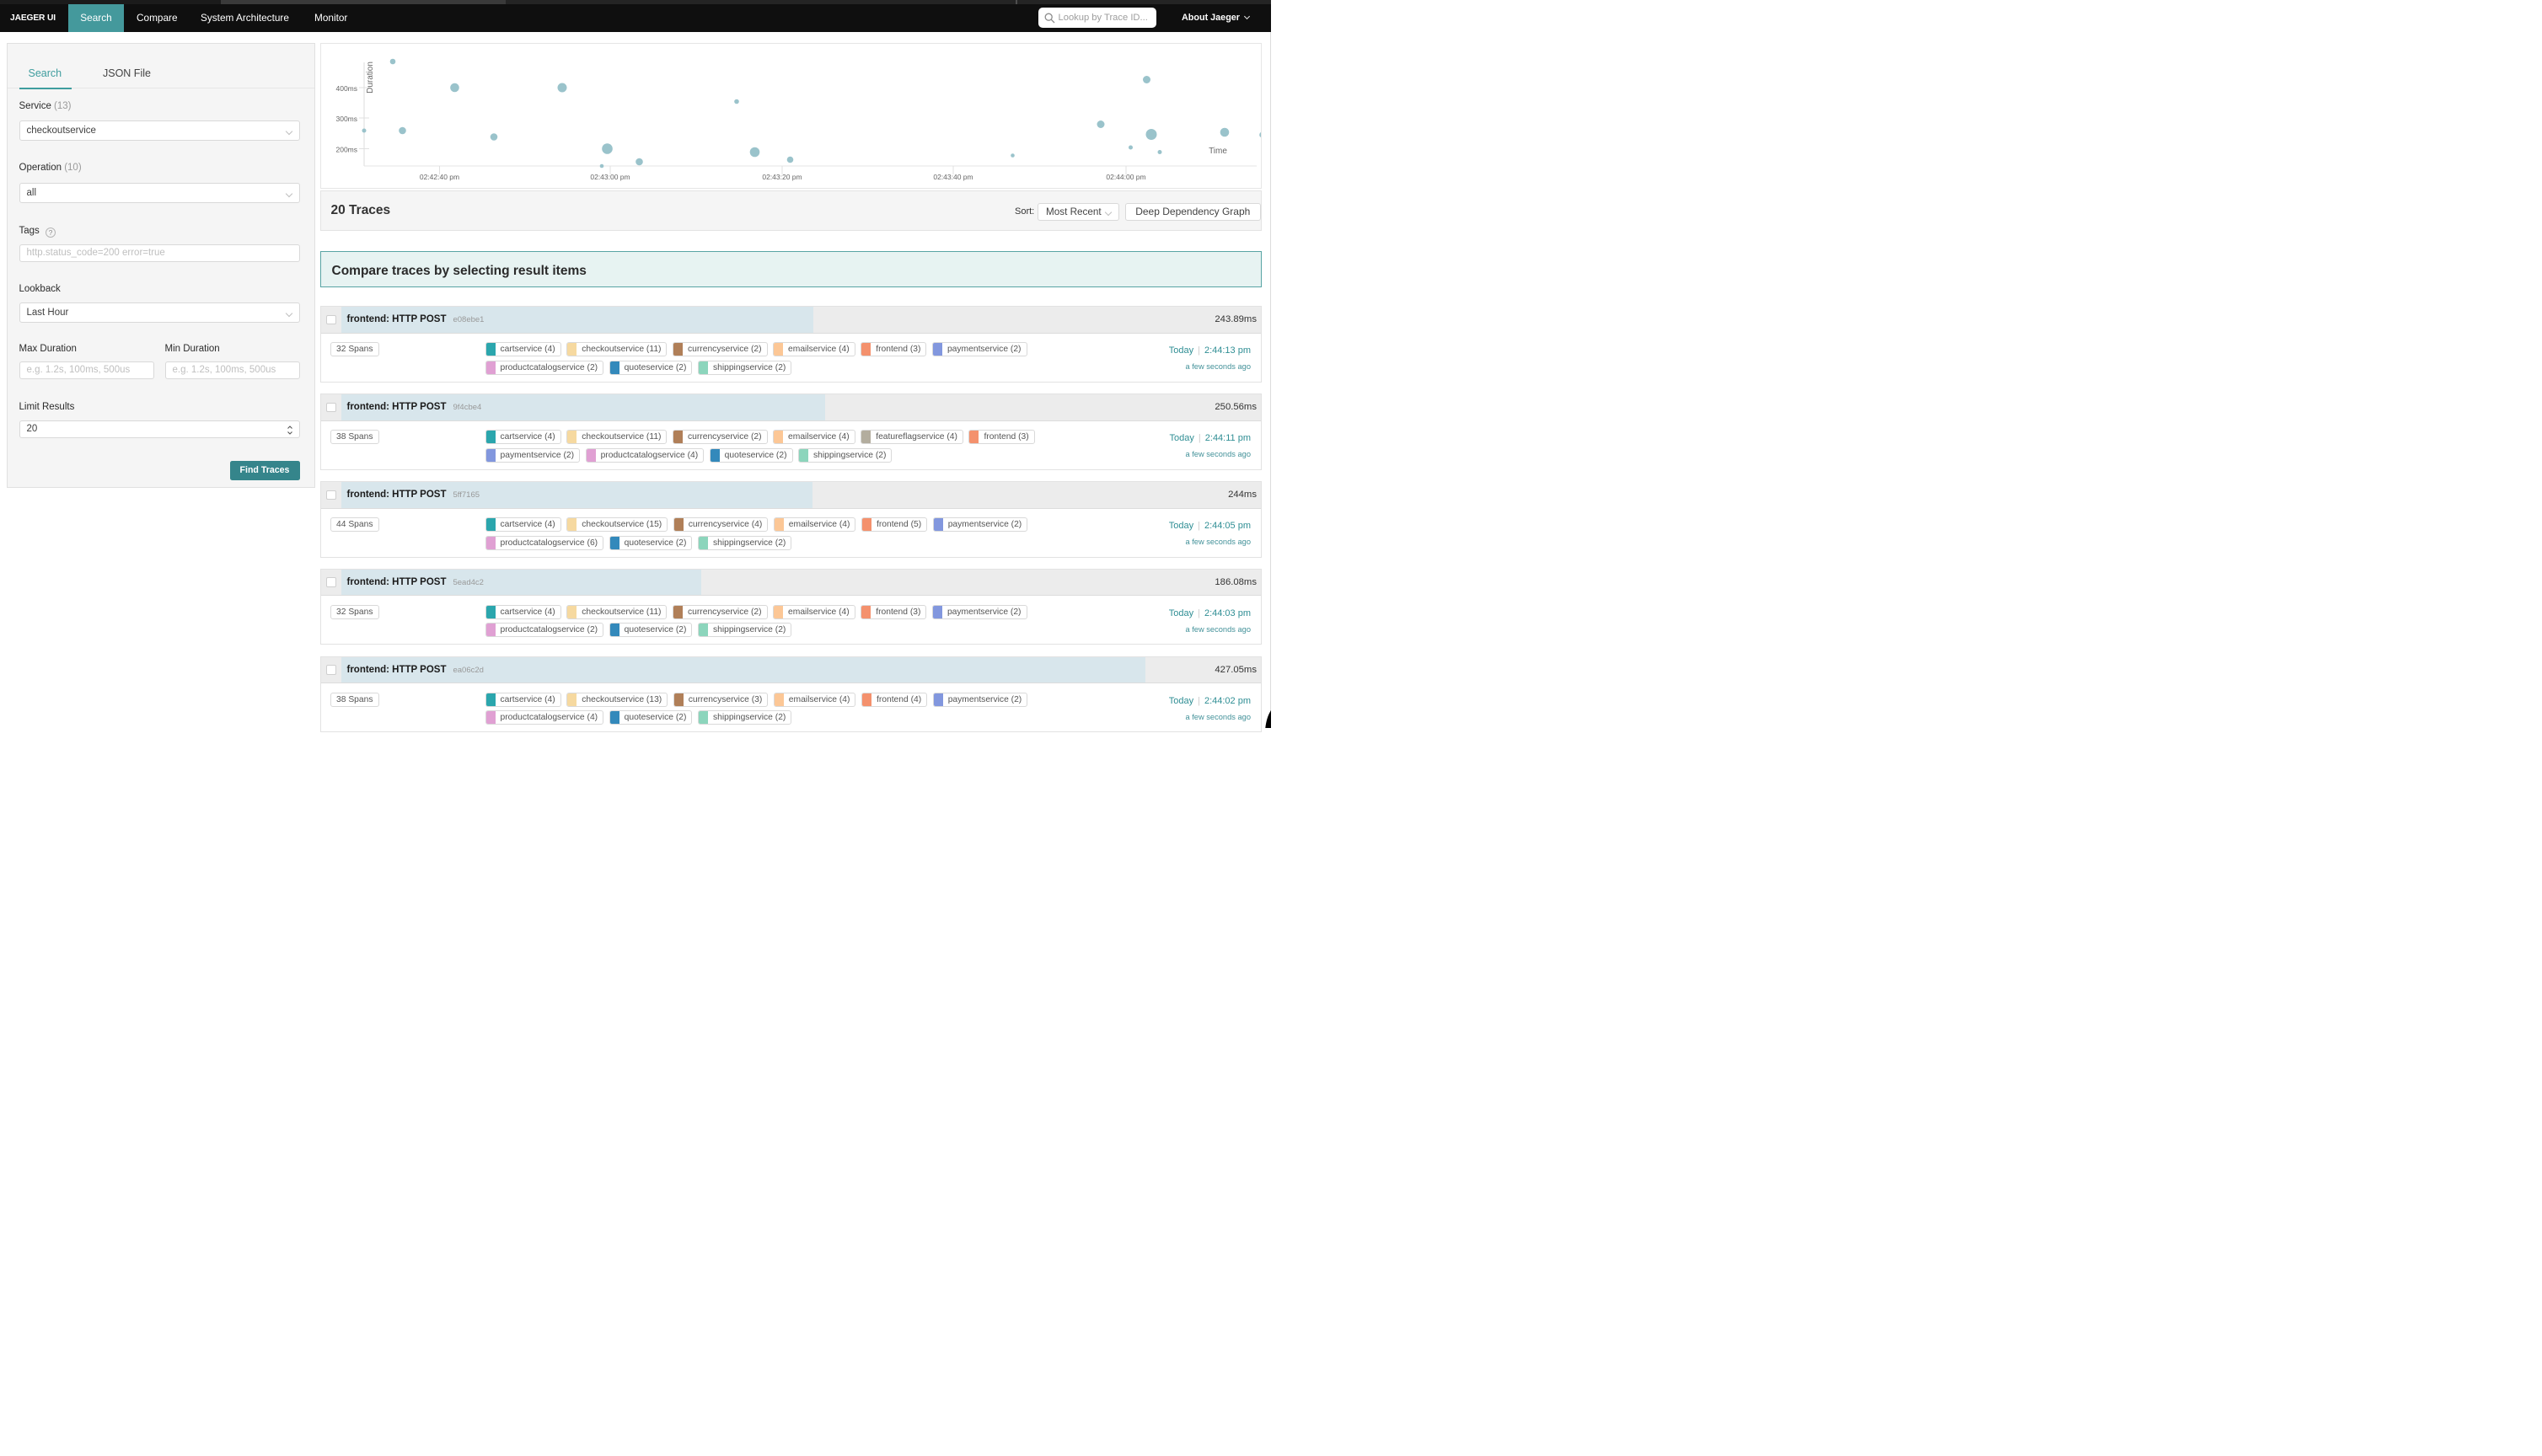 The width and height of the screenshot is (2542, 1456). What do you see at coordinates (371, 78) in the screenshot?
I see `svg-text: Duration` at bounding box center [371, 78].